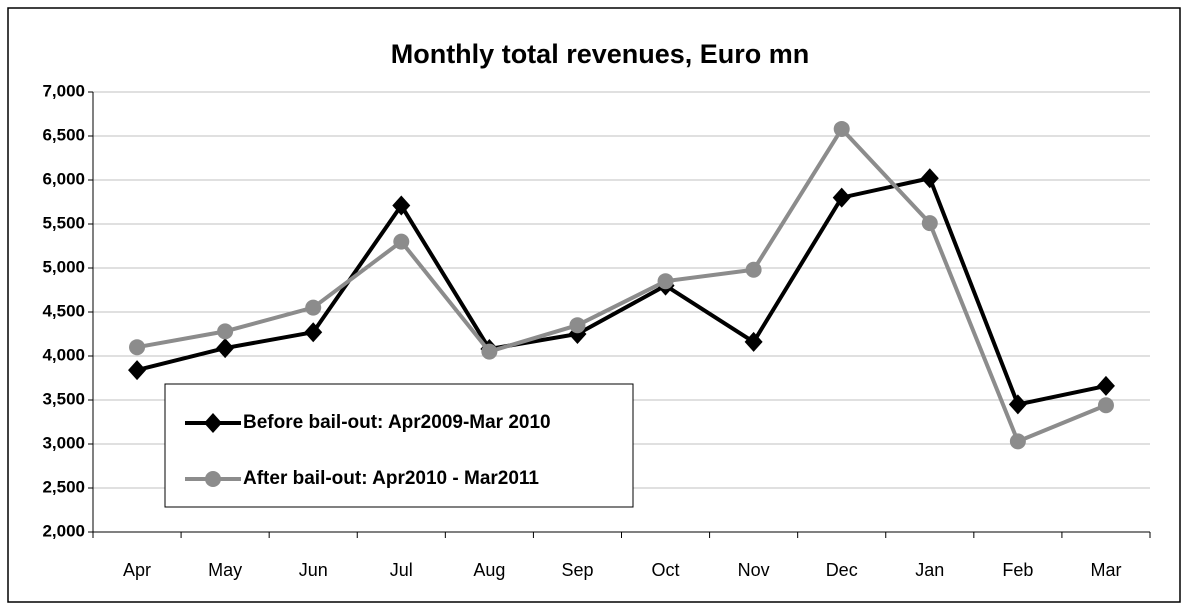 This screenshot has height=610, width=1188. What do you see at coordinates (63, 178) in the screenshot?
I see `y-tick-label: 6,000` at bounding box center [63, 178].